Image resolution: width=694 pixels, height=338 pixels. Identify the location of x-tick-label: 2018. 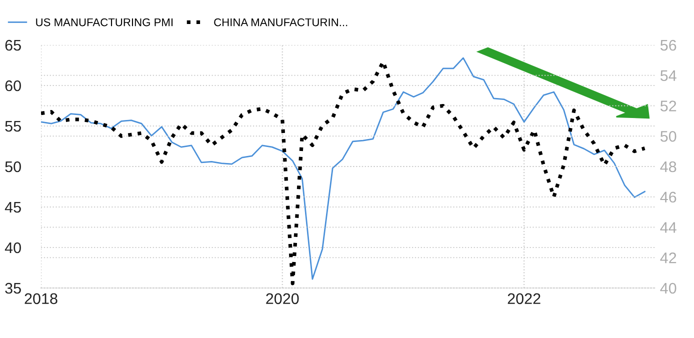
(41, 298).